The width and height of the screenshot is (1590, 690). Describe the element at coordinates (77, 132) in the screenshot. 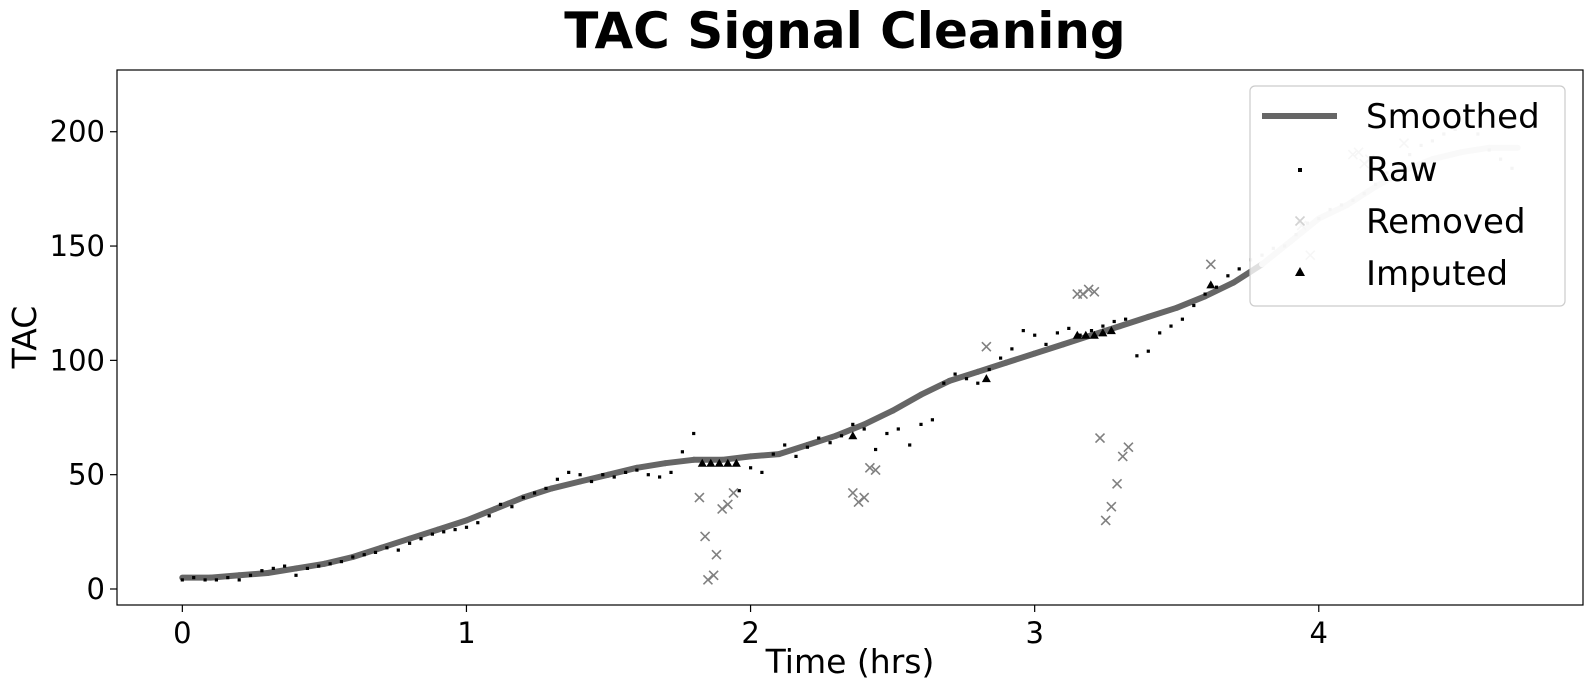

I see `y-tick-label: 200` at that location.